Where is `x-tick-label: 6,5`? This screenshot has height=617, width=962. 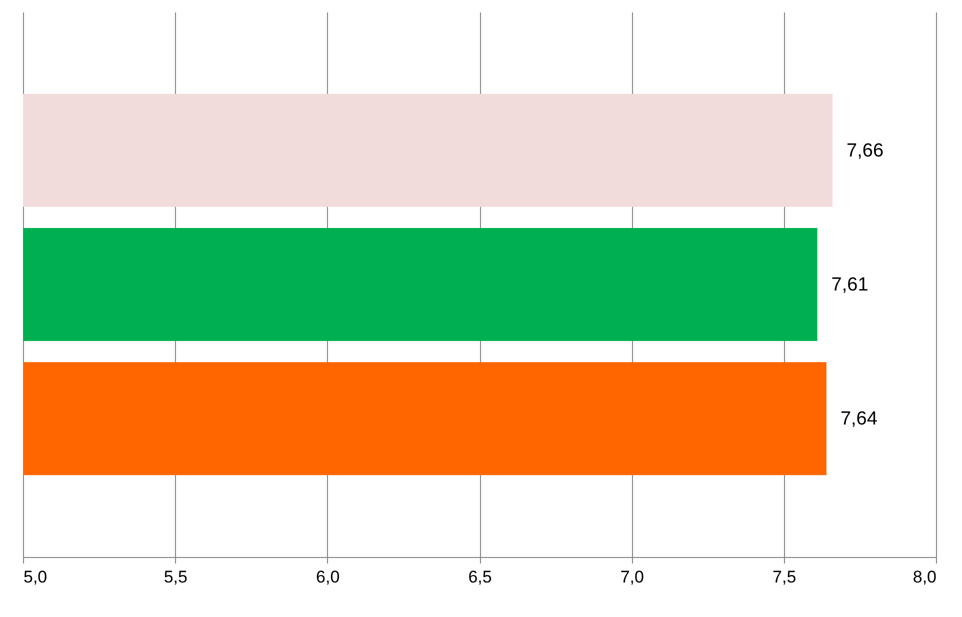 x-tick-label: 6,5 is located at coordinates (480, 577).